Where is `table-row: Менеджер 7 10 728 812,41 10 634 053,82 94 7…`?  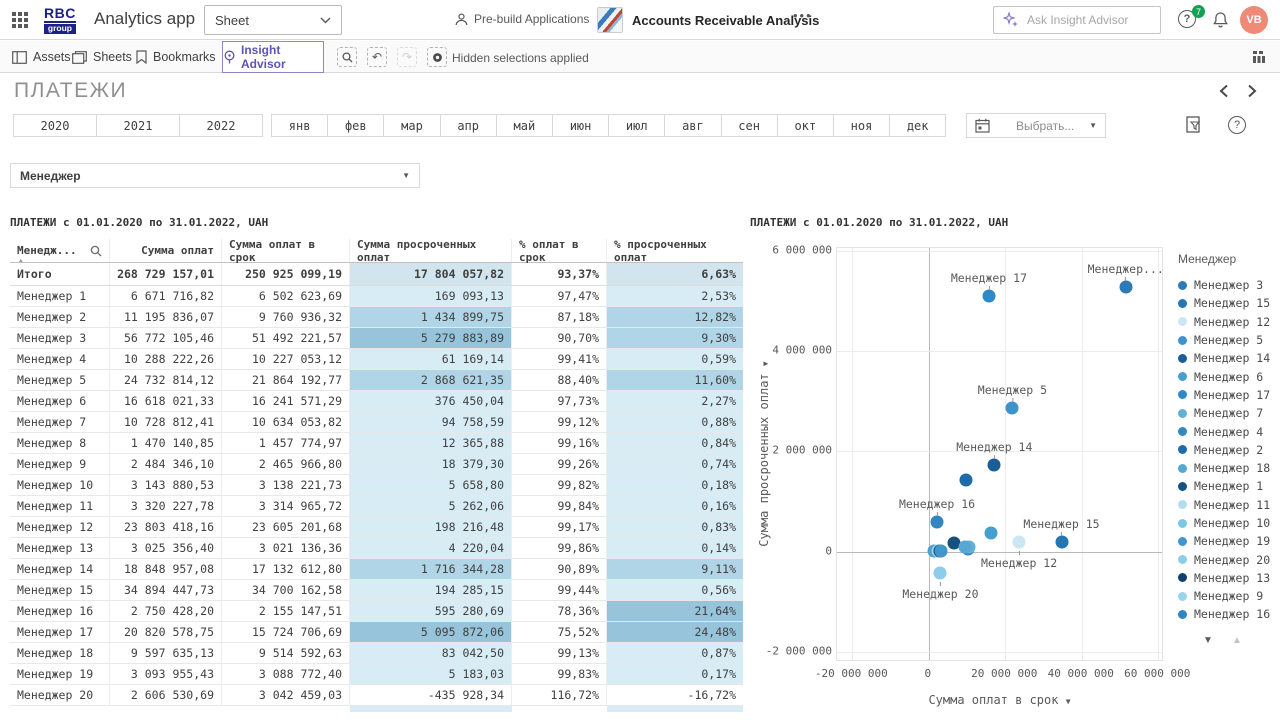 table-row: Менеджер 7 10 728 812,41 10 634 053,82 94 7… is located at coordinates (376, 422).